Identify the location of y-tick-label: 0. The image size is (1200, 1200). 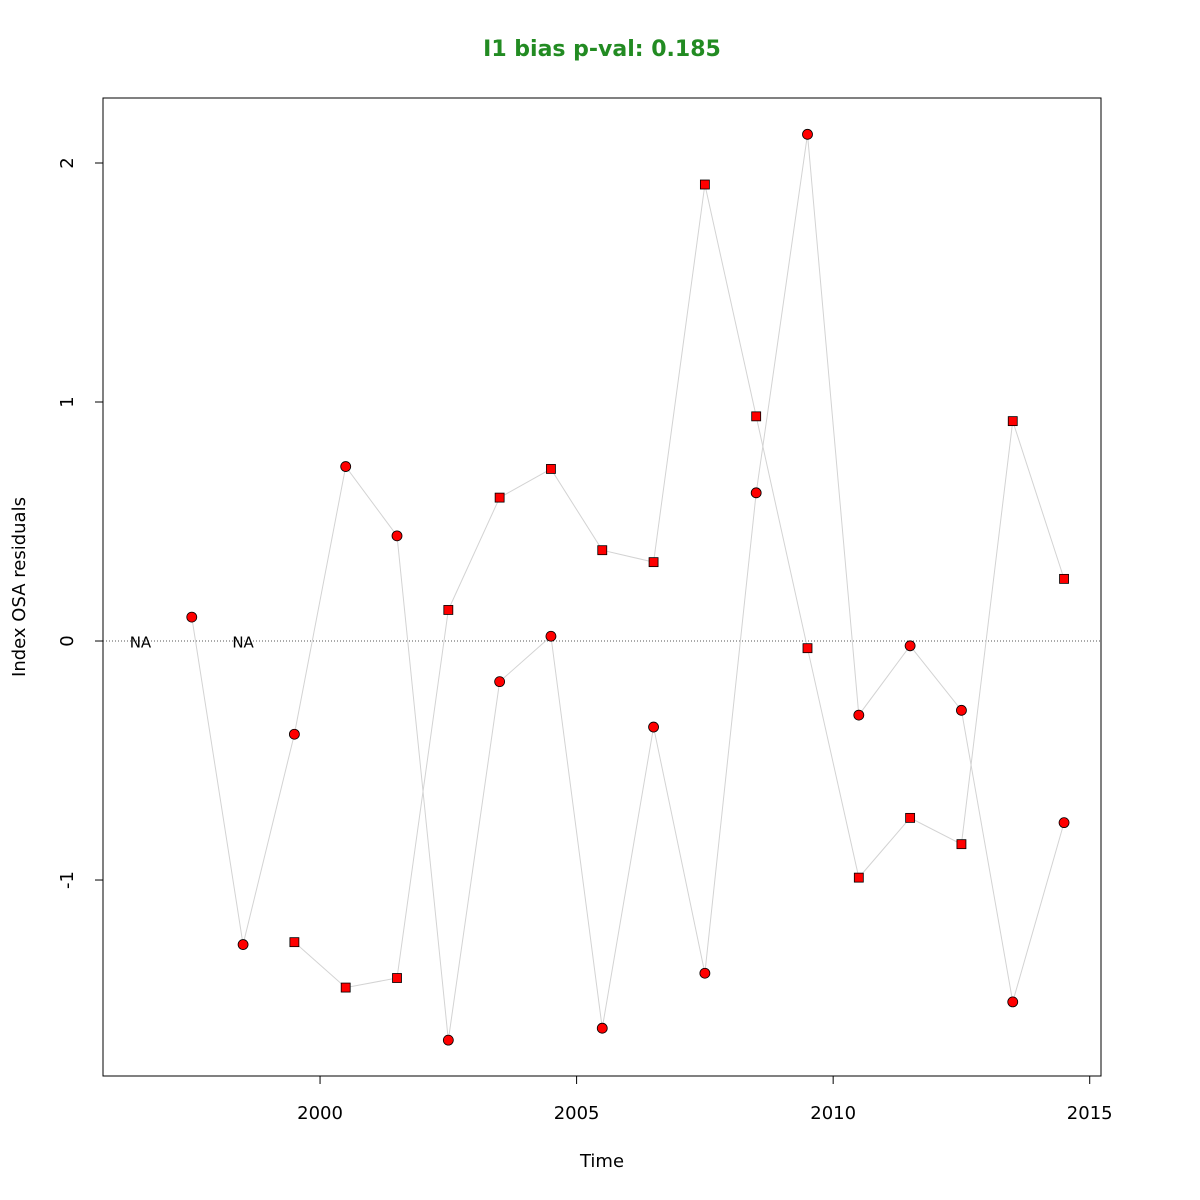
(67, 640).